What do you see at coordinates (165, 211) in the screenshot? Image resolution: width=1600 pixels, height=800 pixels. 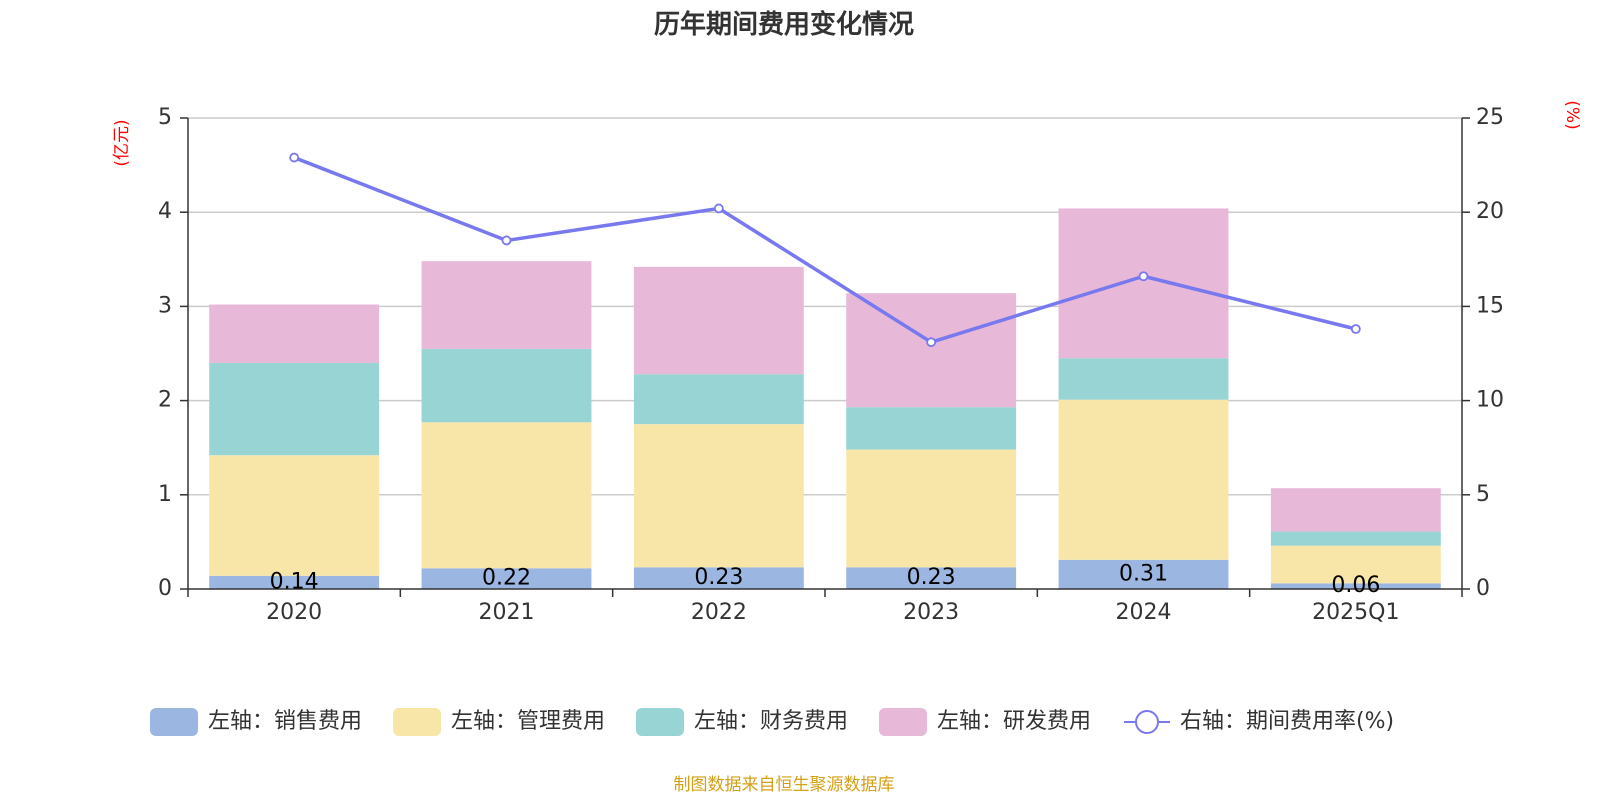 I see `left-tick-label: 4` at bounding box center [165, 211].